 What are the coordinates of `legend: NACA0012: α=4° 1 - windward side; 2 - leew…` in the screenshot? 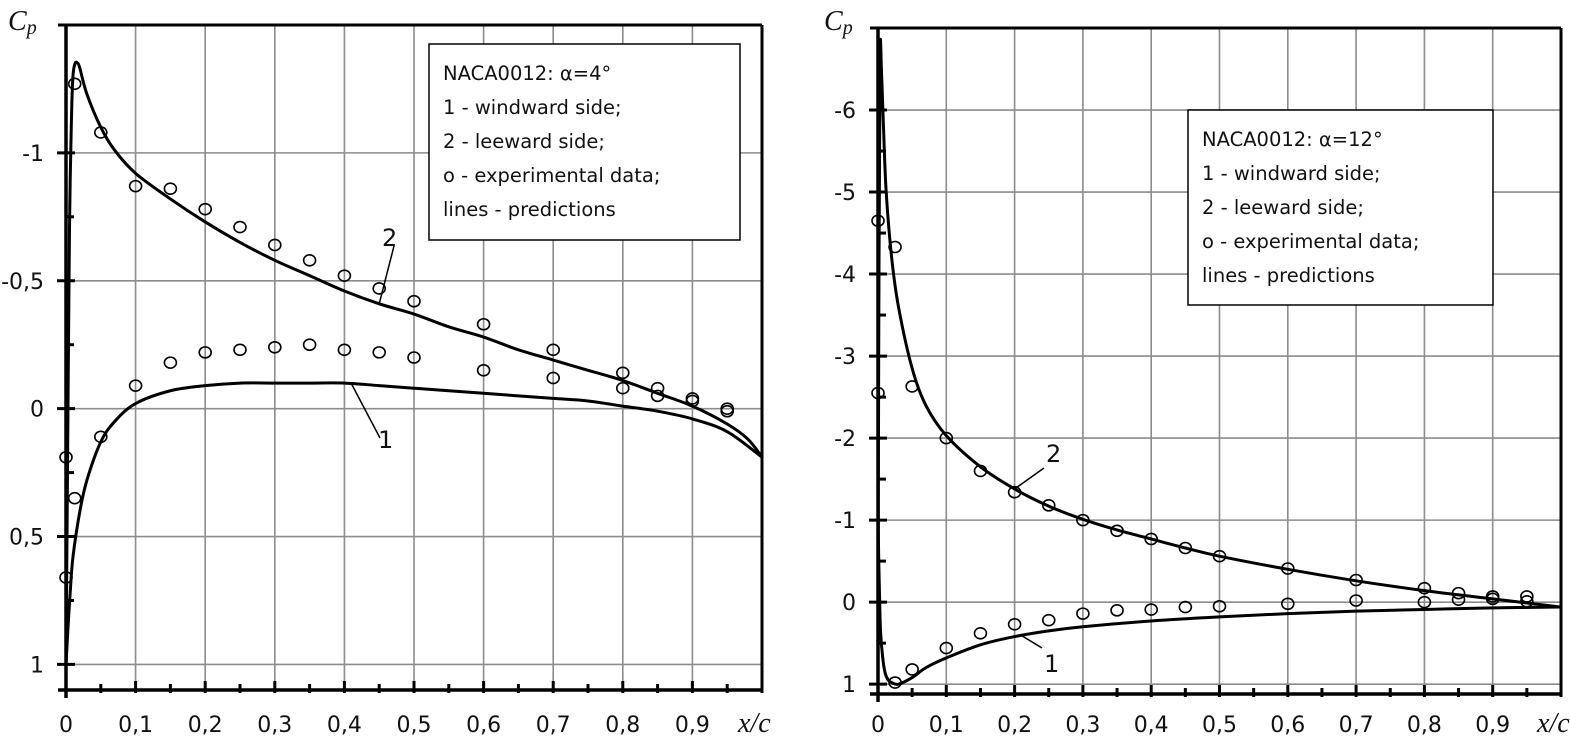 It's located at (584, 142).